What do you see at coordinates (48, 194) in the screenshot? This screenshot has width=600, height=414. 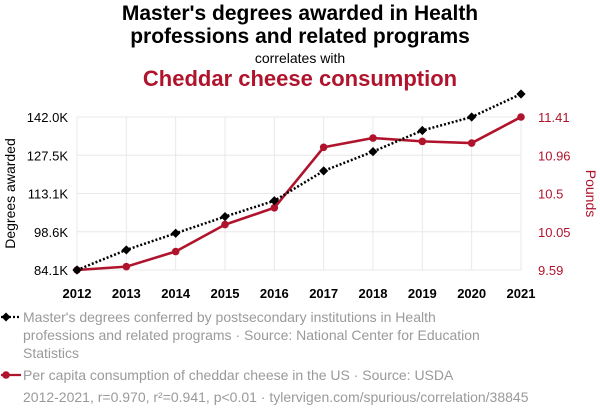 I see `y-left-tick-label: 113.1K` at bounding box center [48, 194].